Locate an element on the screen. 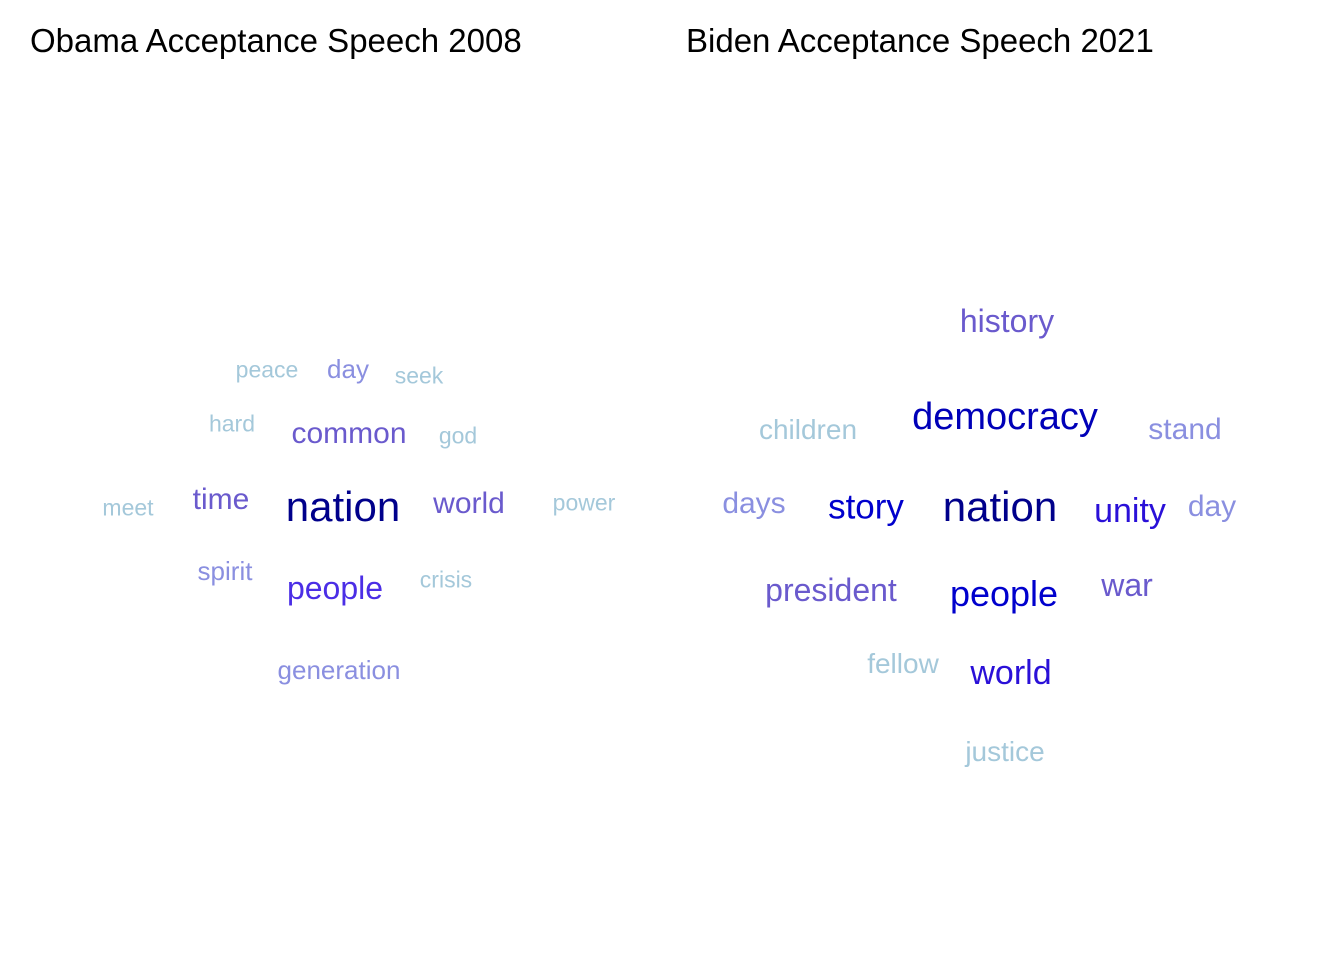 This screenshot has height=960, width=1344. word-peace: peace is located at coordinates (267, 369).